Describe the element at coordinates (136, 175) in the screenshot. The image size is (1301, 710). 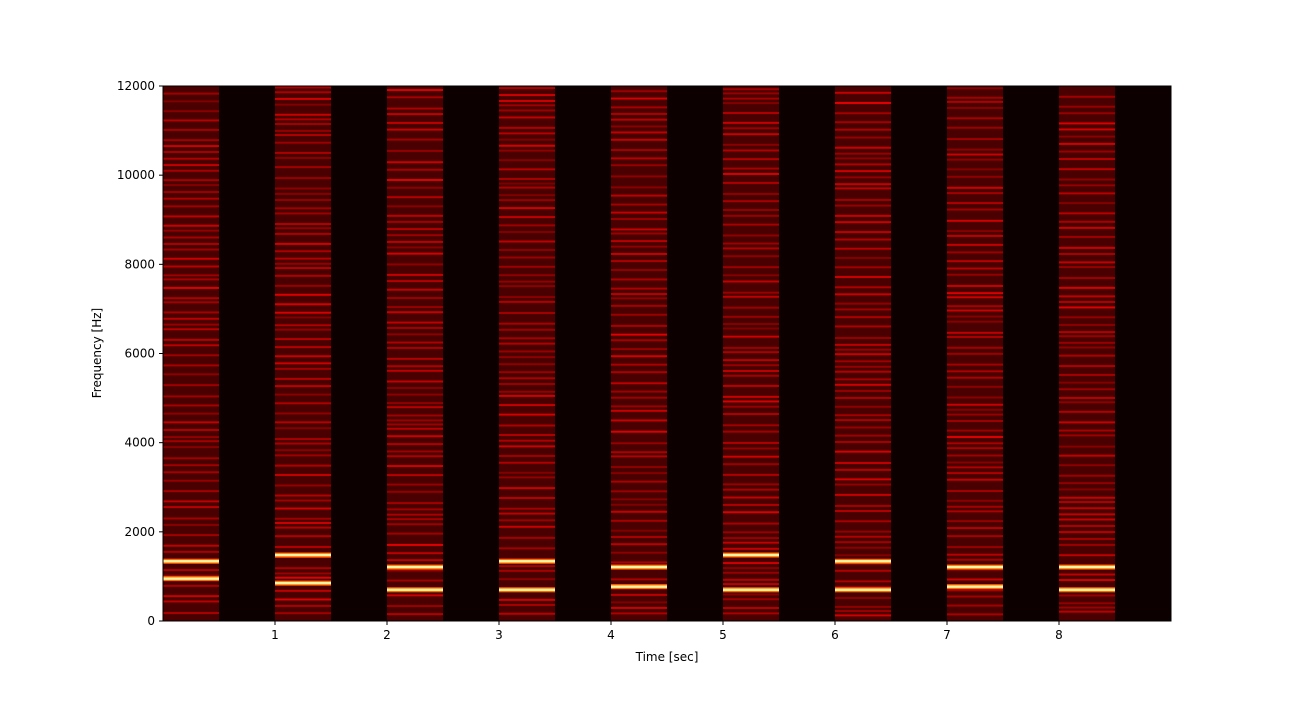
I see `y-tick-label: 10000` at that location.